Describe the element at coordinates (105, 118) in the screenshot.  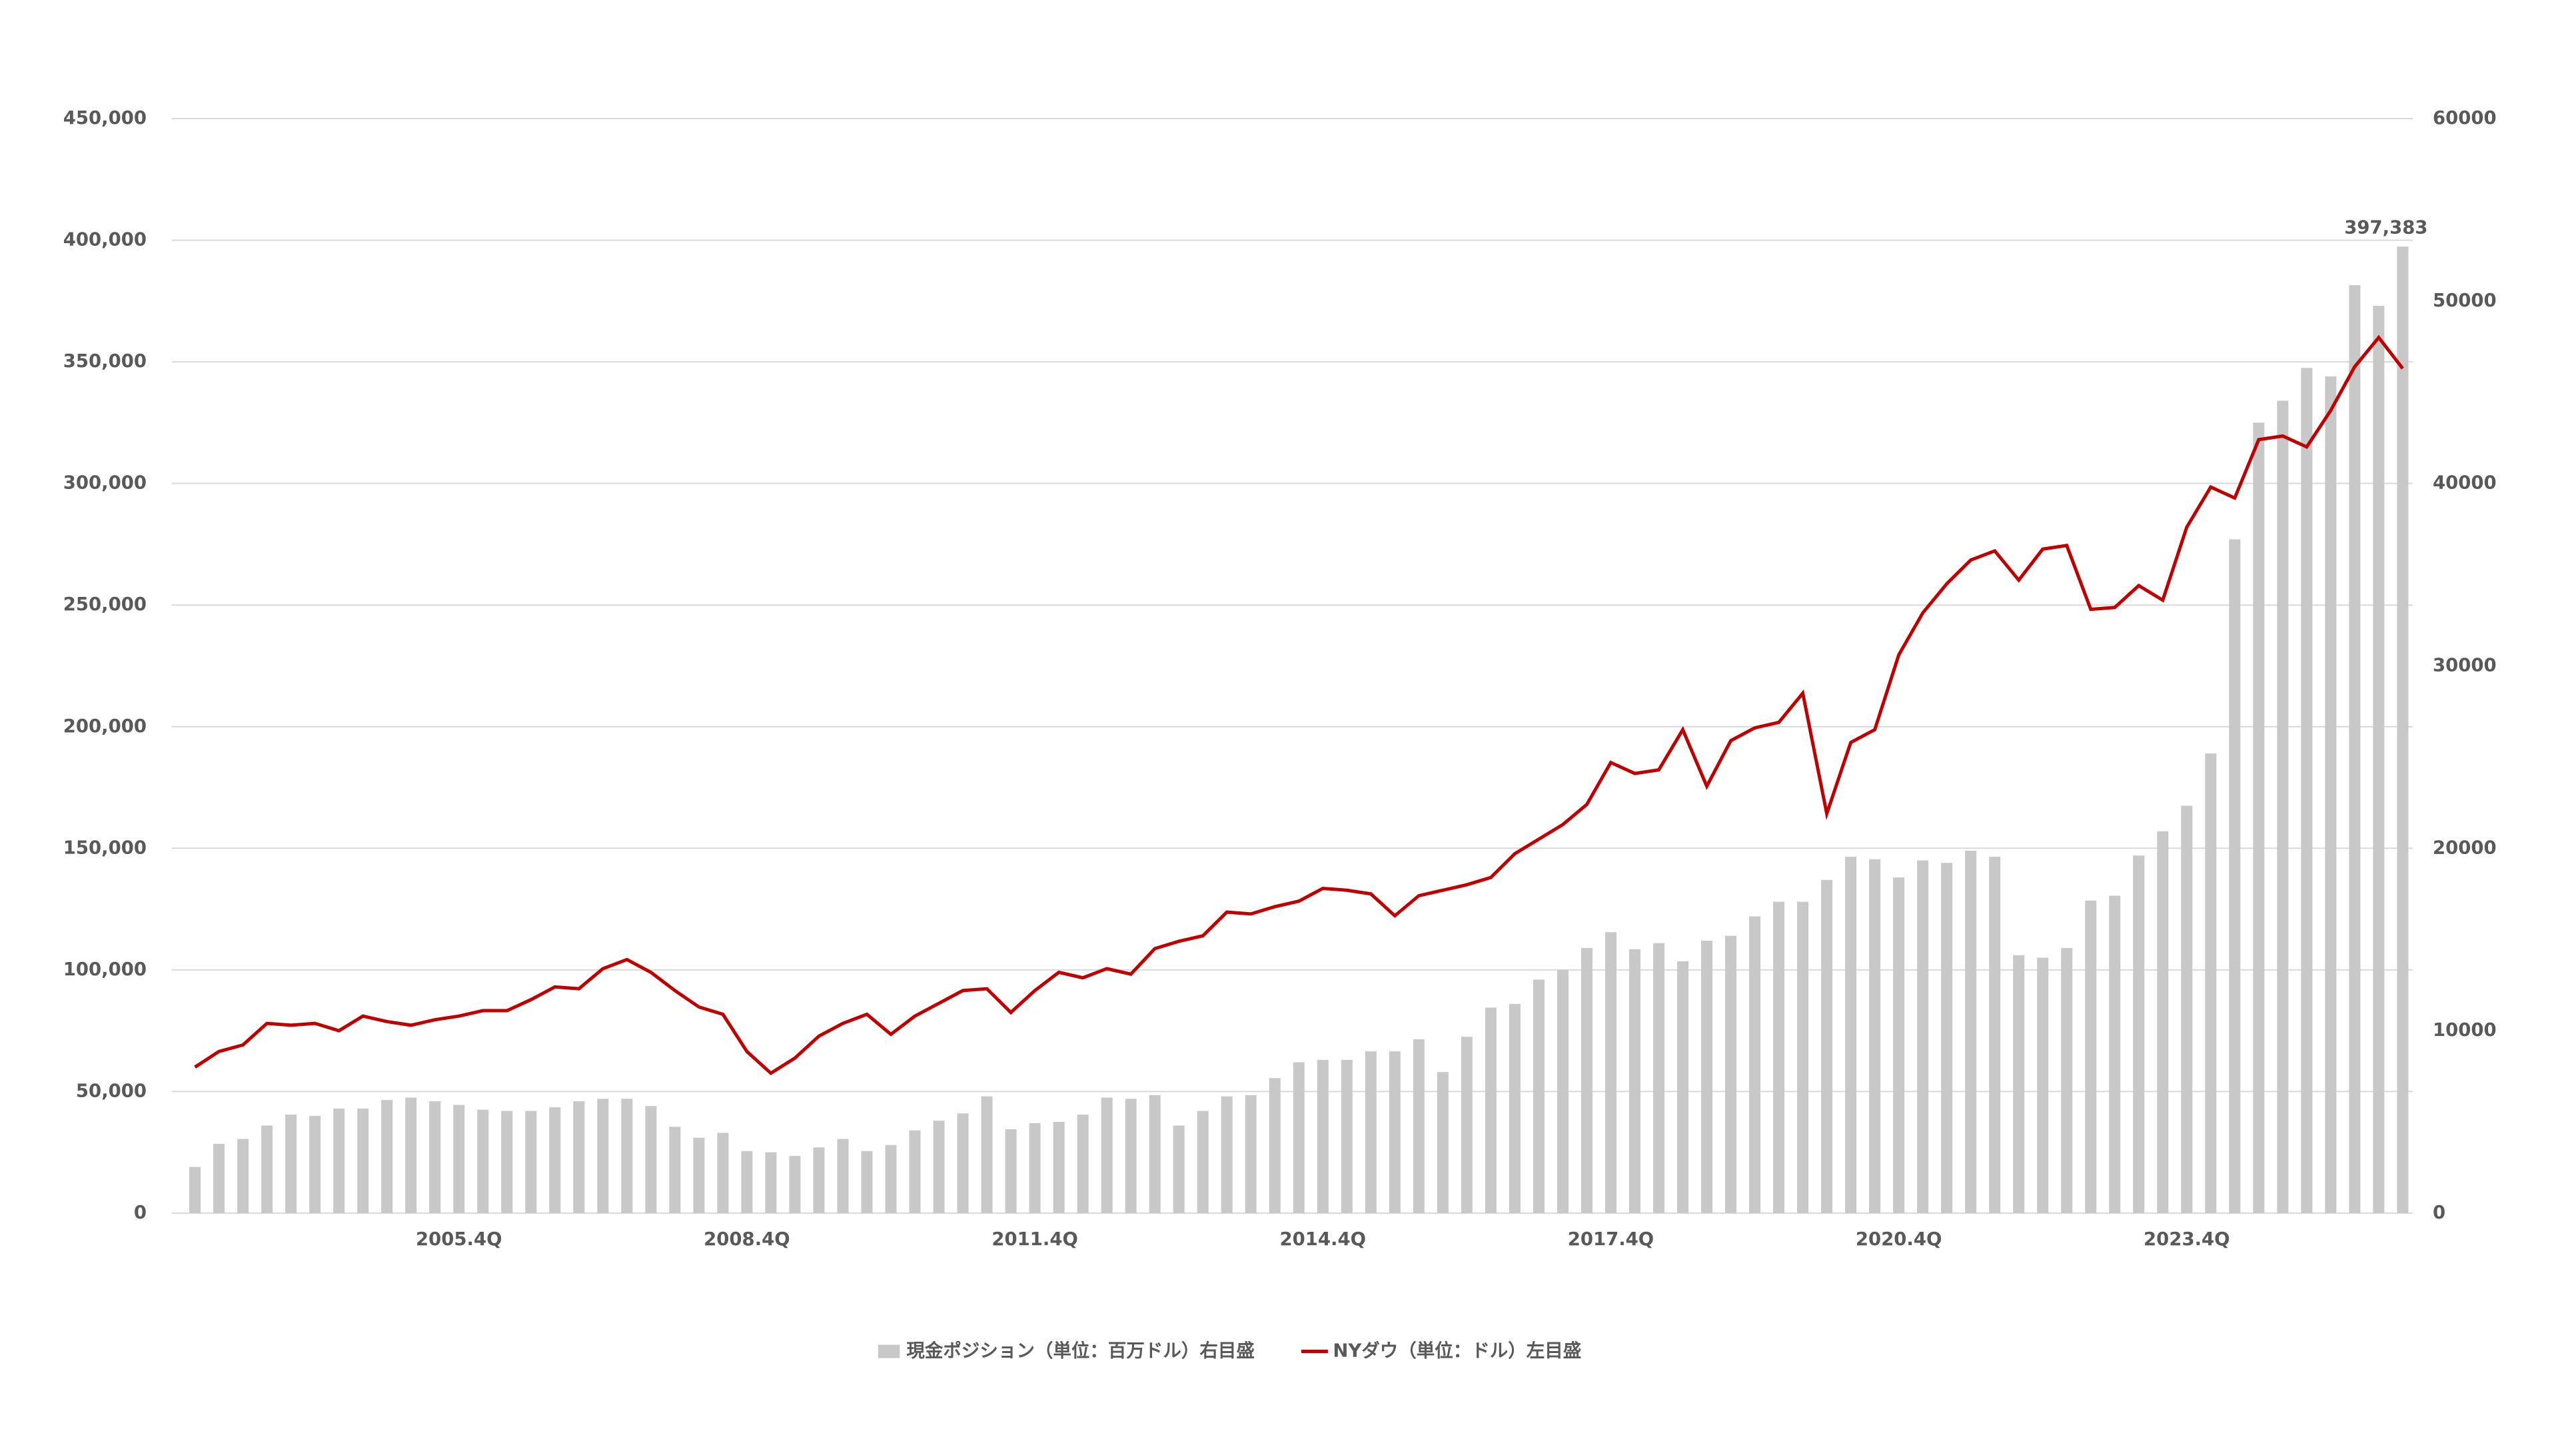
I see `y-tick-label: 450,000` at that location.